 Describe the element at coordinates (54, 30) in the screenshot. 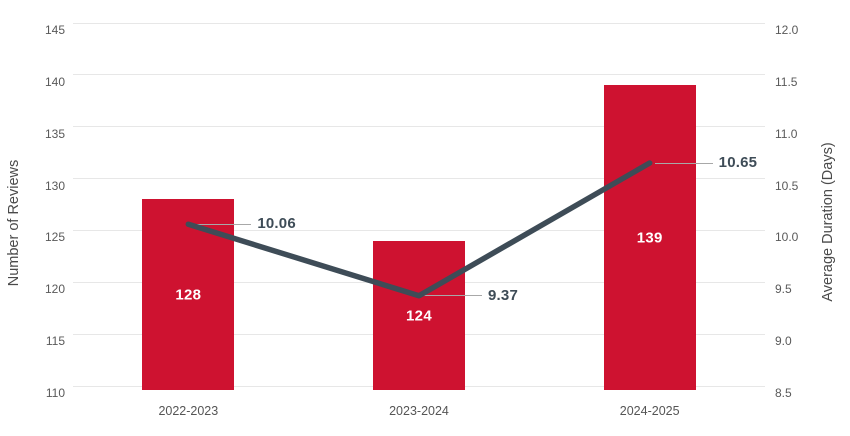

I see `left-axis-tick-label: 145` at that location.